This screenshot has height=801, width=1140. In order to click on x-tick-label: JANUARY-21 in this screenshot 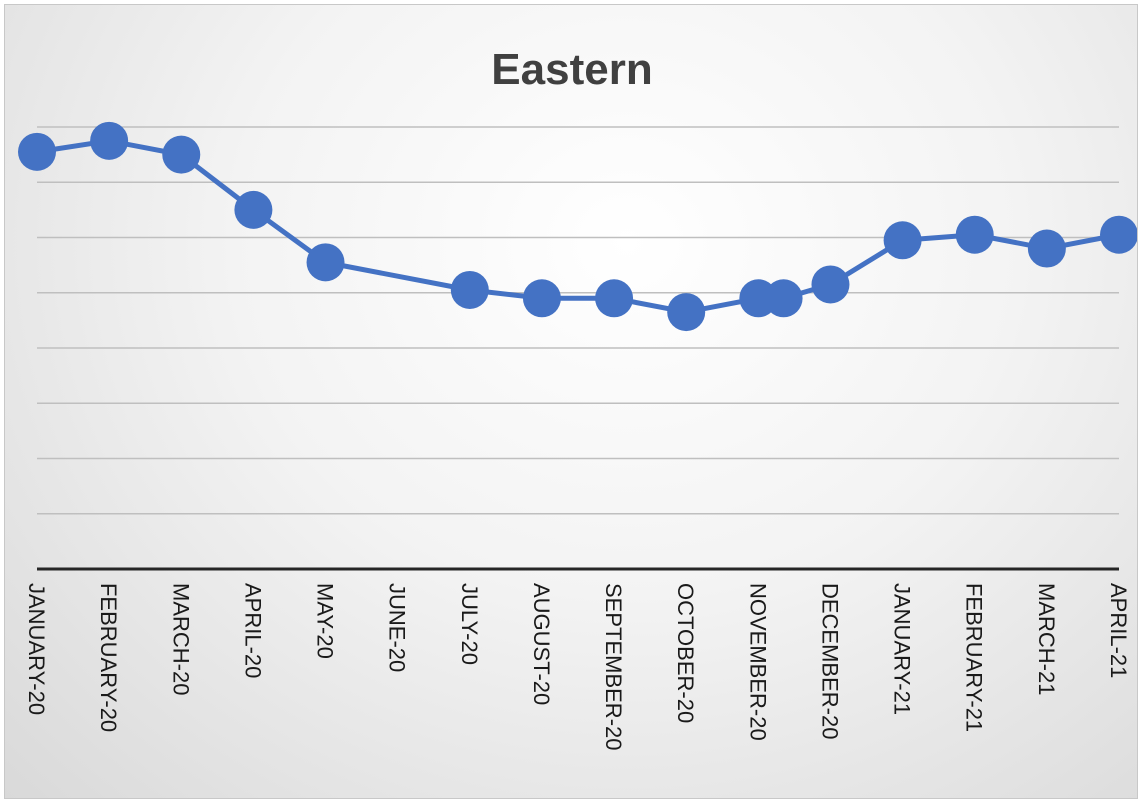, I will do `click(902, 649)`.